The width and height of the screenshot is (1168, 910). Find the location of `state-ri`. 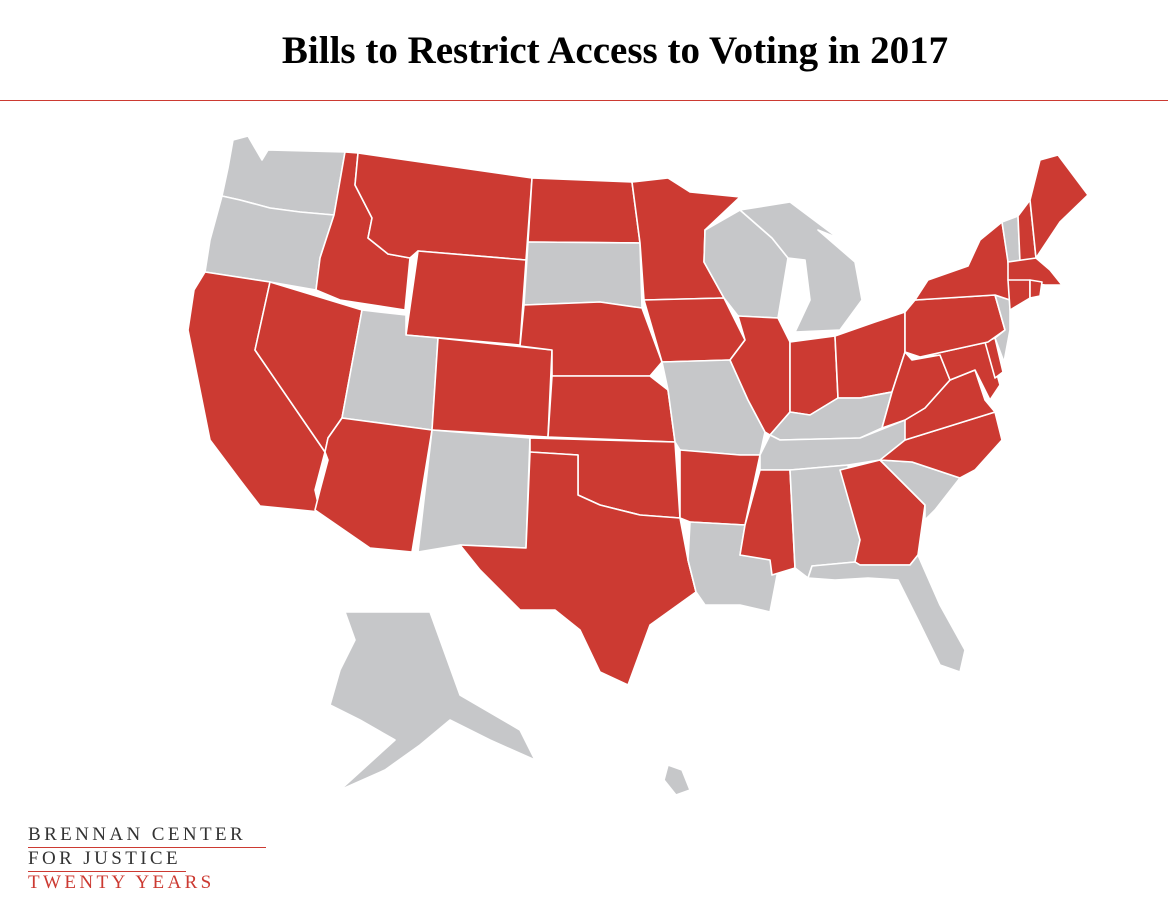

state-ri is located at coordinates (1036, 289).